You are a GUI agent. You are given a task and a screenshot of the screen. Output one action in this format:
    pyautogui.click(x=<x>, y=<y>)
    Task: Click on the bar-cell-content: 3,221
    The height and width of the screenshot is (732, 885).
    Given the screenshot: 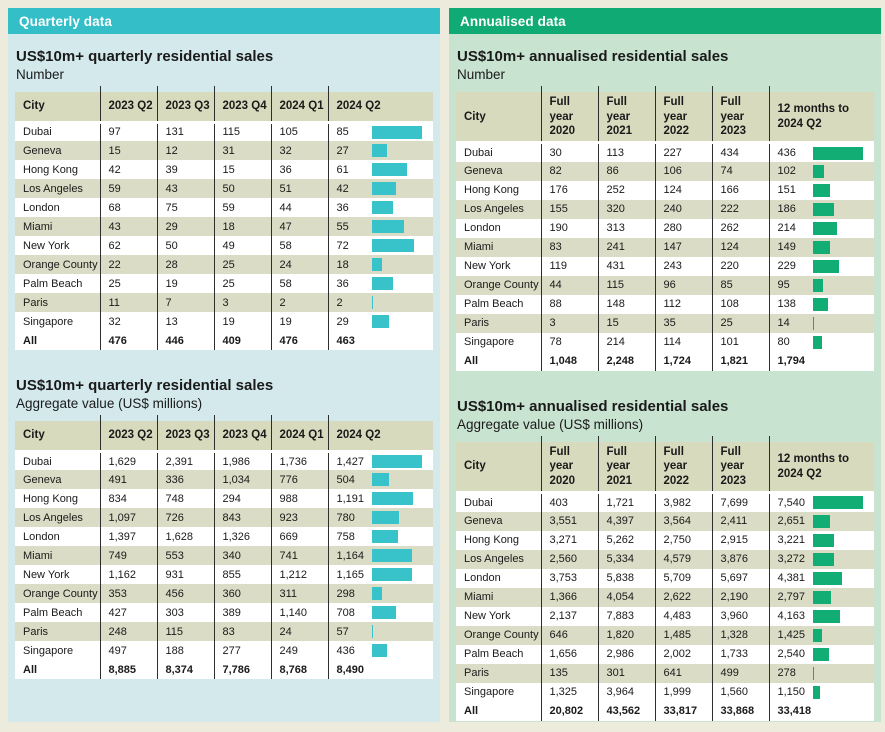 What is the action you would take?
    pyautogui.click(x=826, y=540)
    